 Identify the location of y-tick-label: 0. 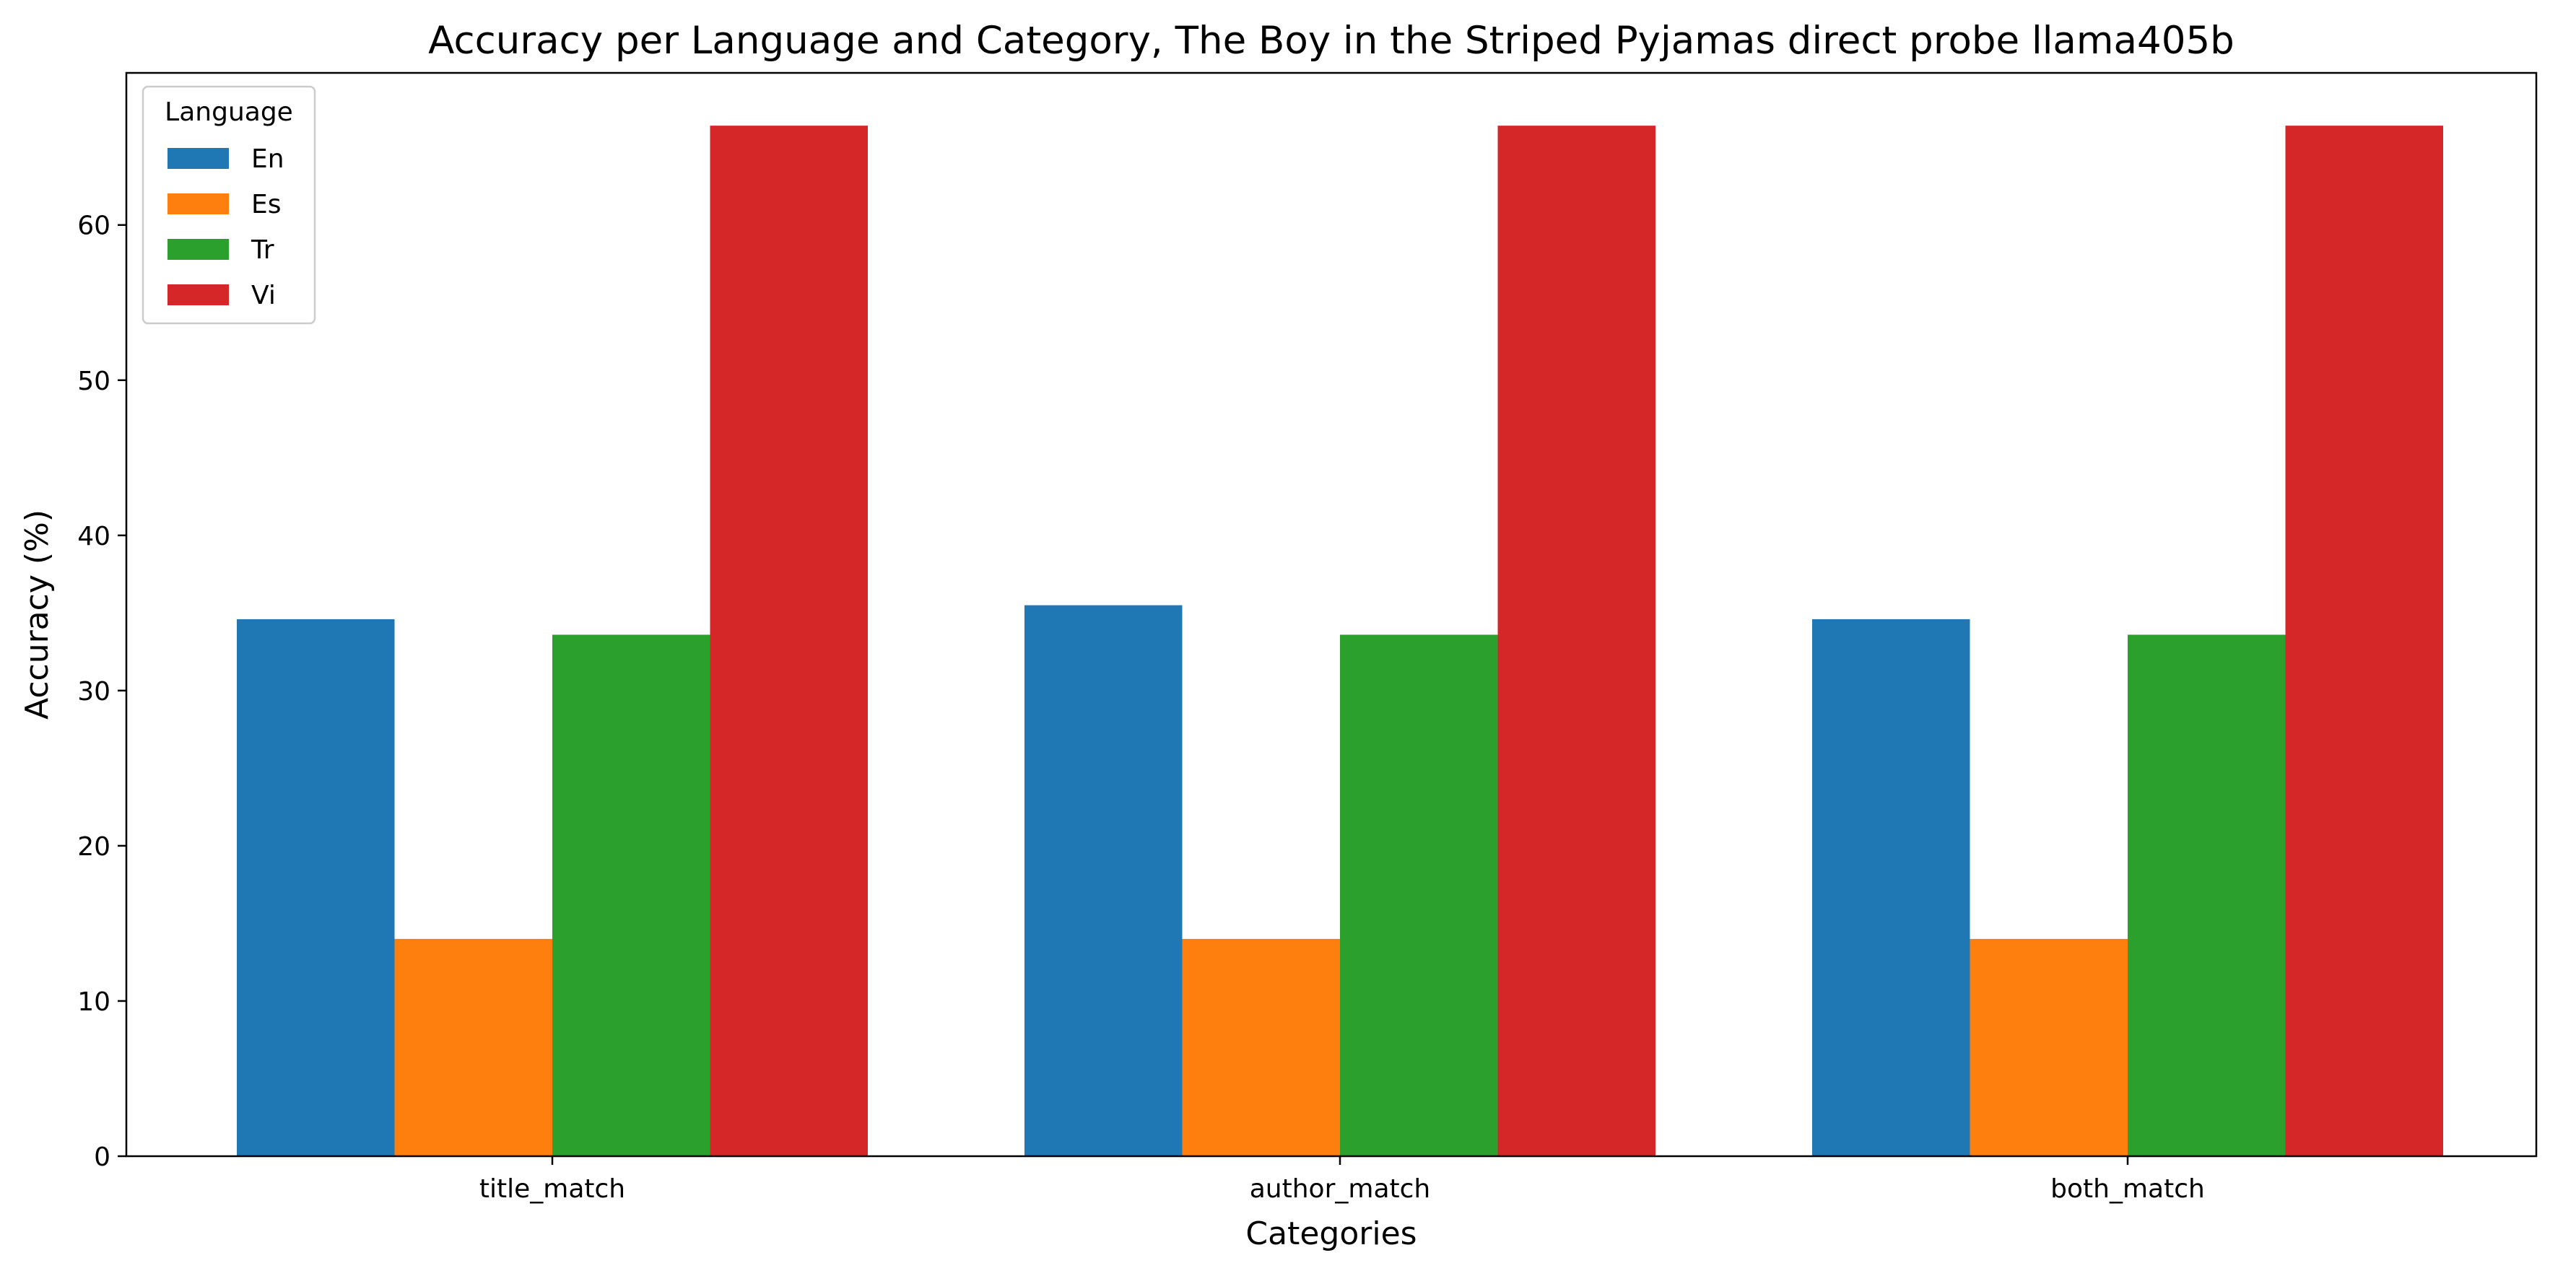
(102, 1157).